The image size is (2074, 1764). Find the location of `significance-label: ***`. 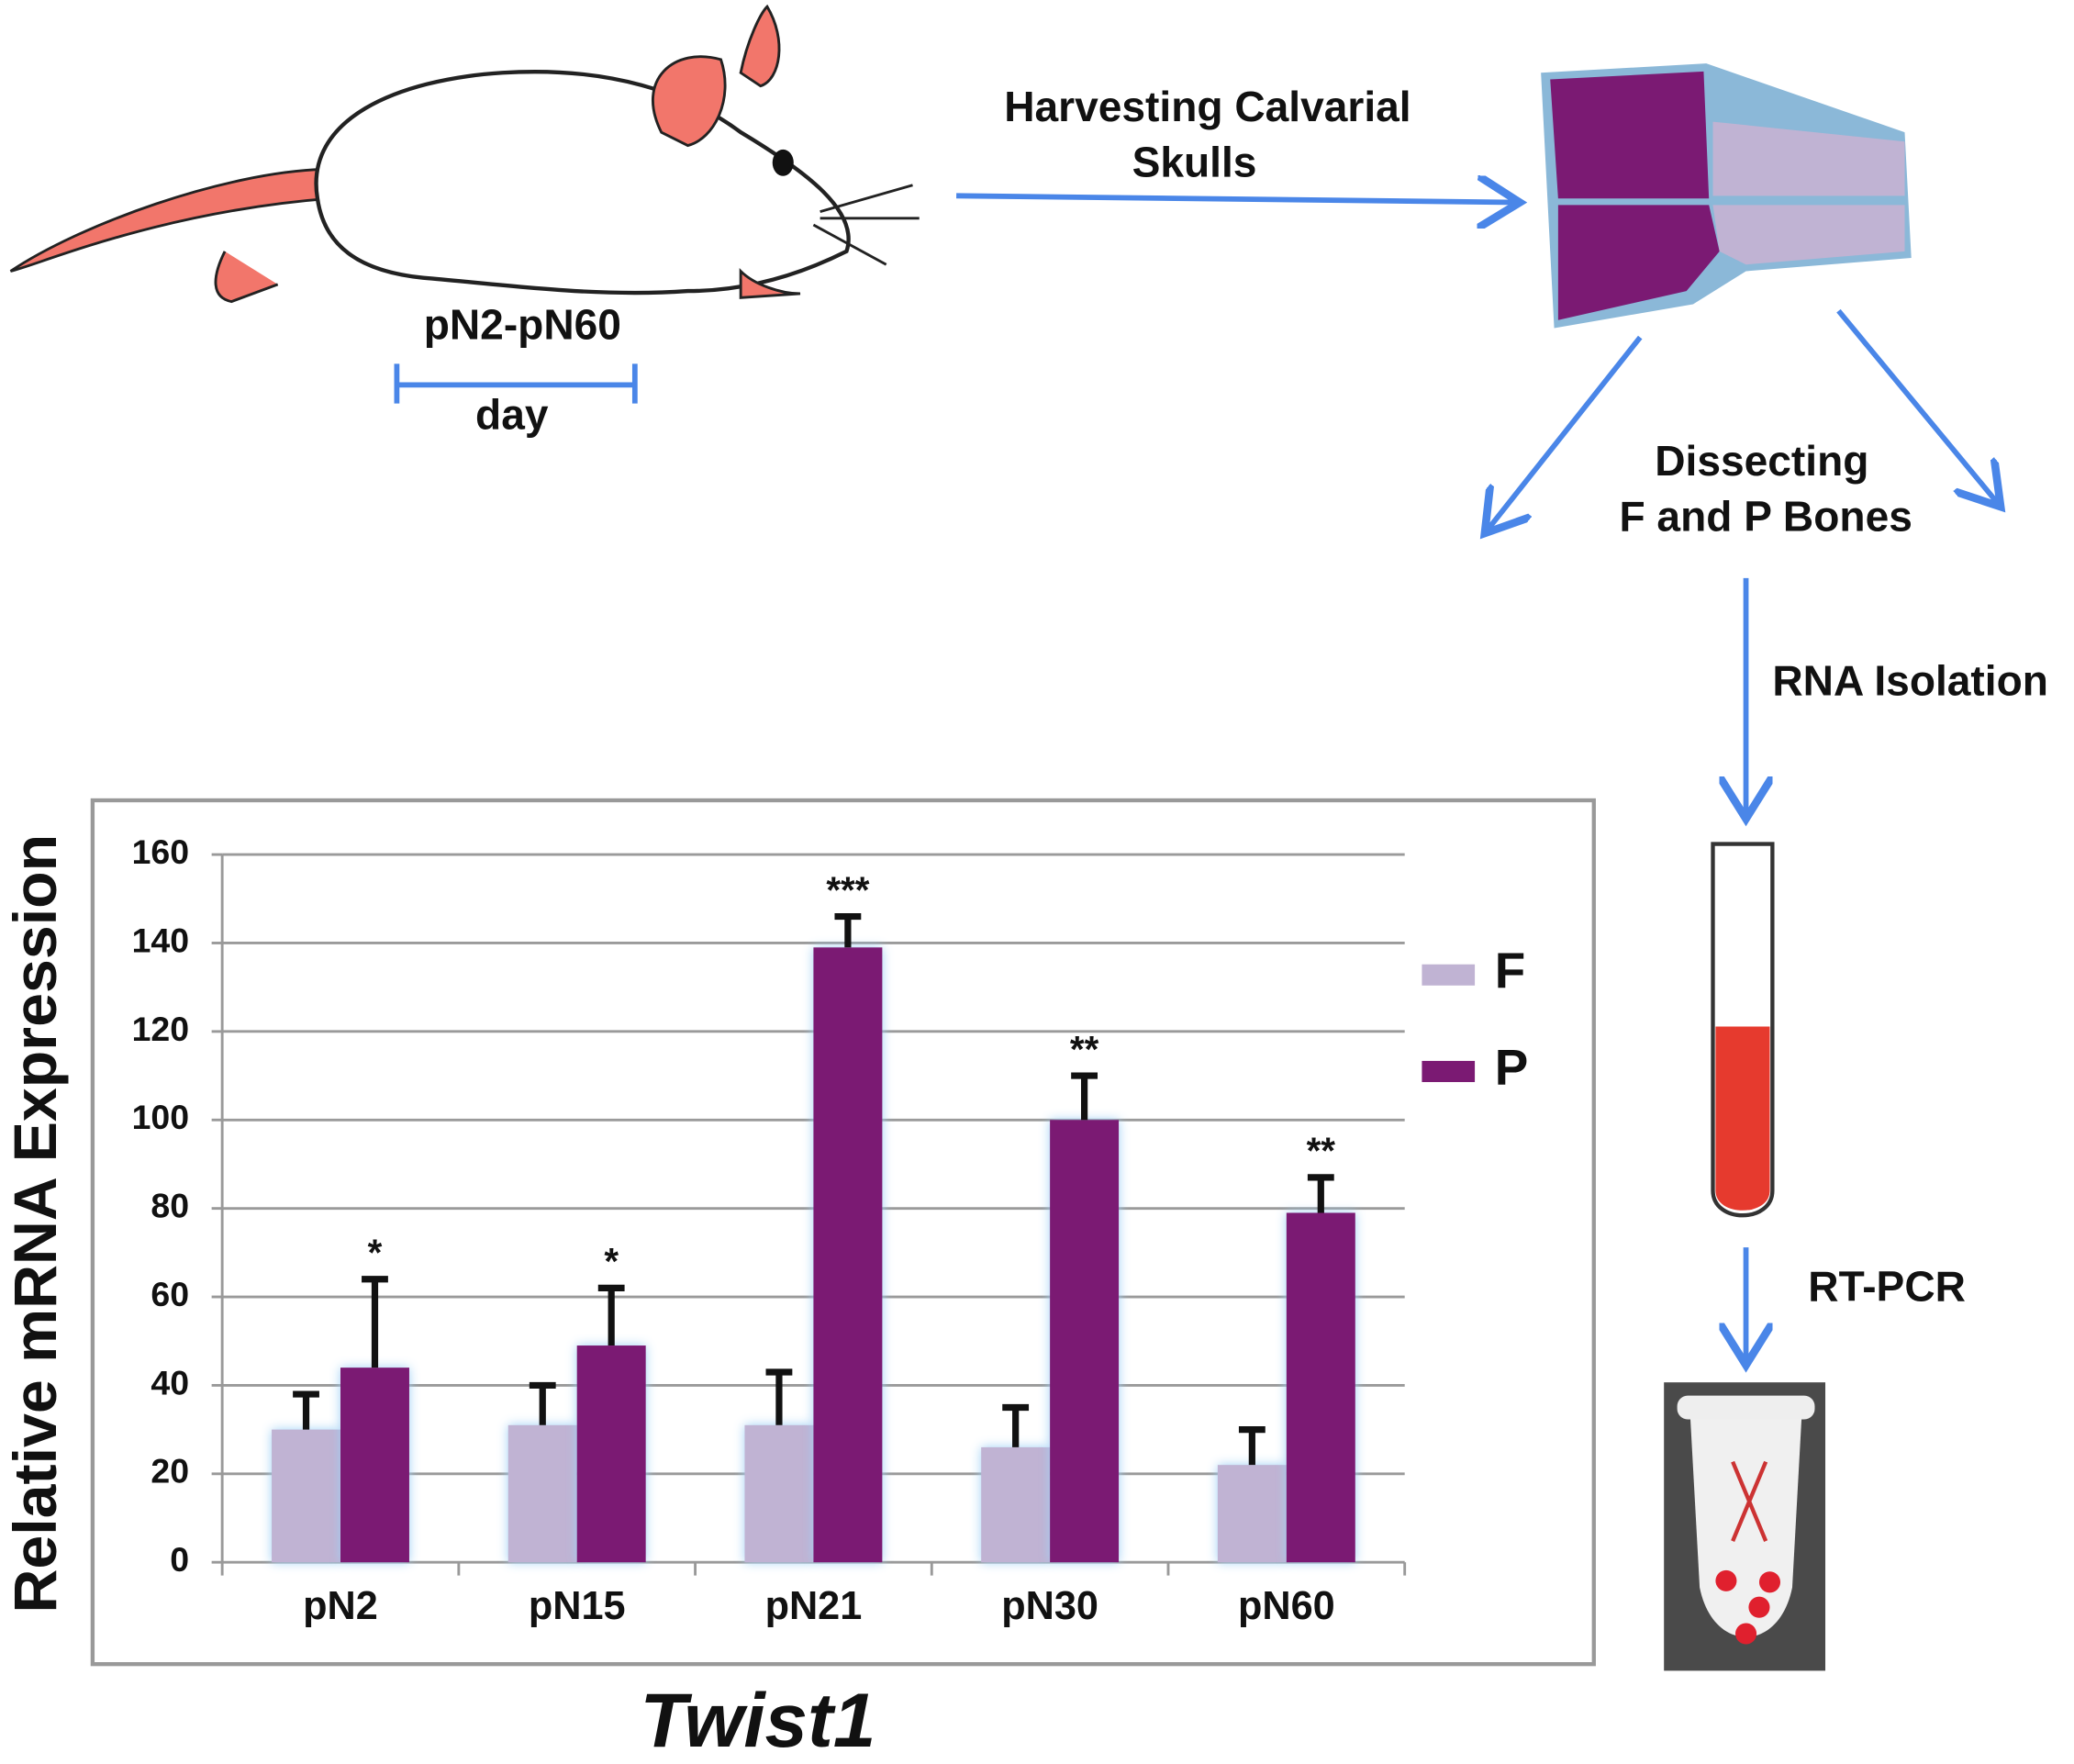

significance-label: *** is located at coordinates (848, 889).